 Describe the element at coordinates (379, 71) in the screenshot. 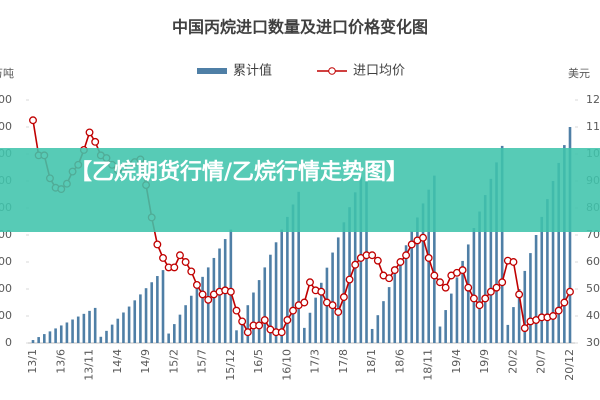

I see `legend-label: 进口均价` at that location.